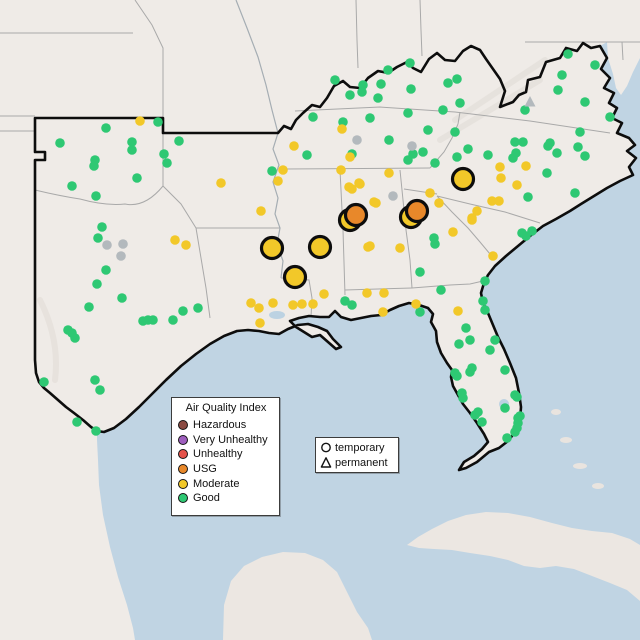 This screenshot has width=640, height=640. Describe the element at coordinates (326, 447) in the screenshot. I see `temporary-circle-icon` at that location.